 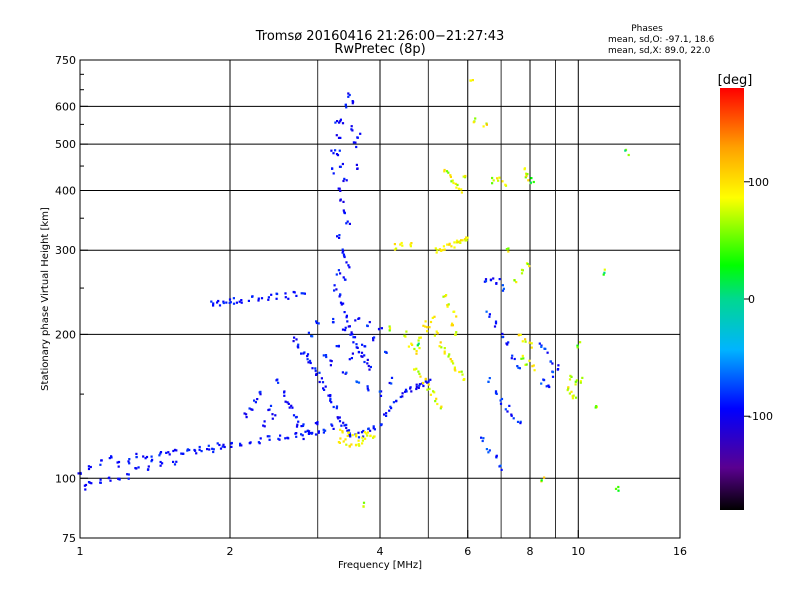 I want to click on colorbar-tick-label: 100, so click(x=758, y=182).